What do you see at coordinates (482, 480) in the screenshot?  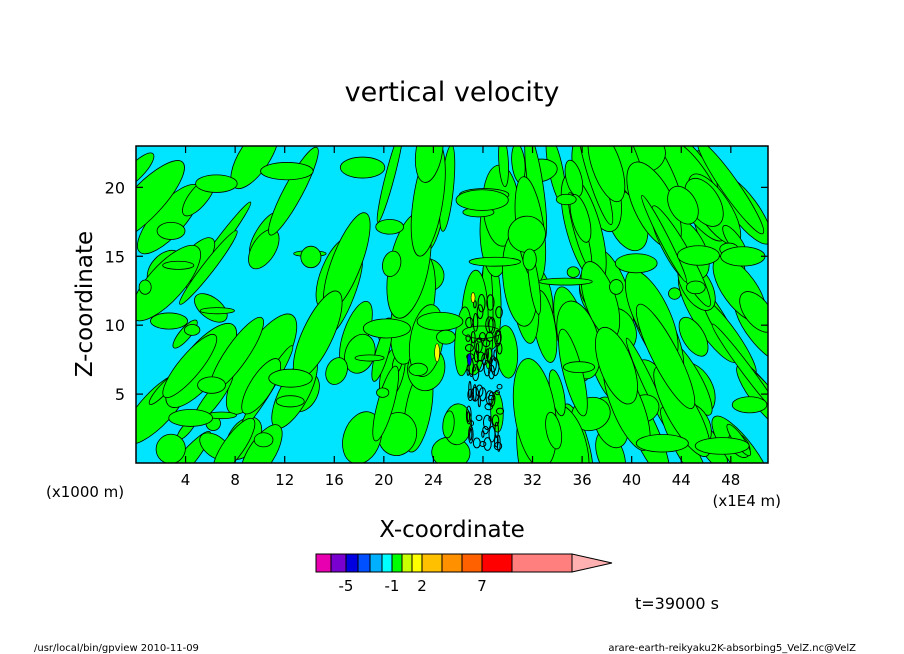 I see `x-tick-label: 28` at bounding box center [482, 480].